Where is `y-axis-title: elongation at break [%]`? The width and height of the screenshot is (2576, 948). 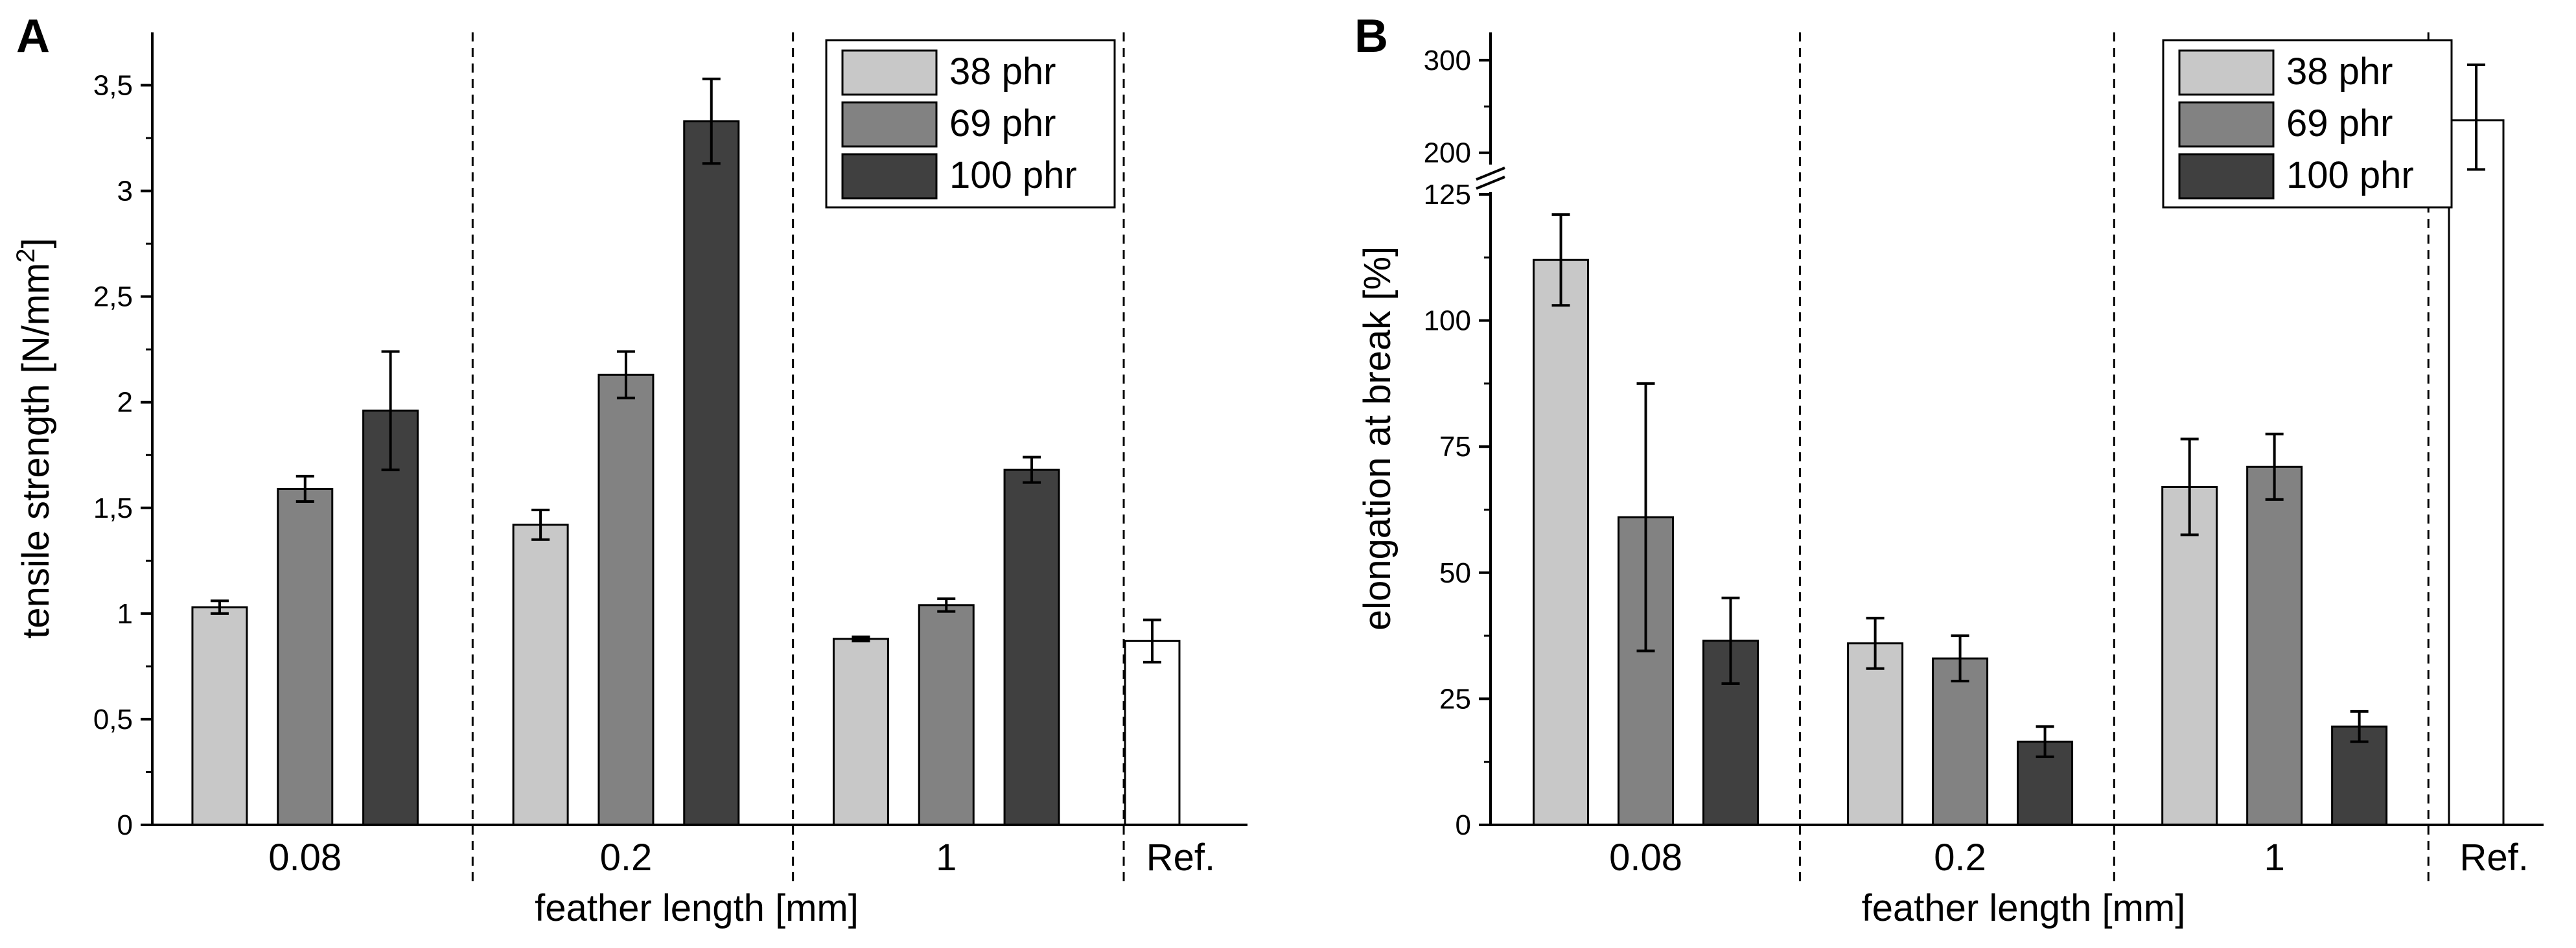
y-axis-title: elongation at break [%] is located at coordinates (1377, 438).